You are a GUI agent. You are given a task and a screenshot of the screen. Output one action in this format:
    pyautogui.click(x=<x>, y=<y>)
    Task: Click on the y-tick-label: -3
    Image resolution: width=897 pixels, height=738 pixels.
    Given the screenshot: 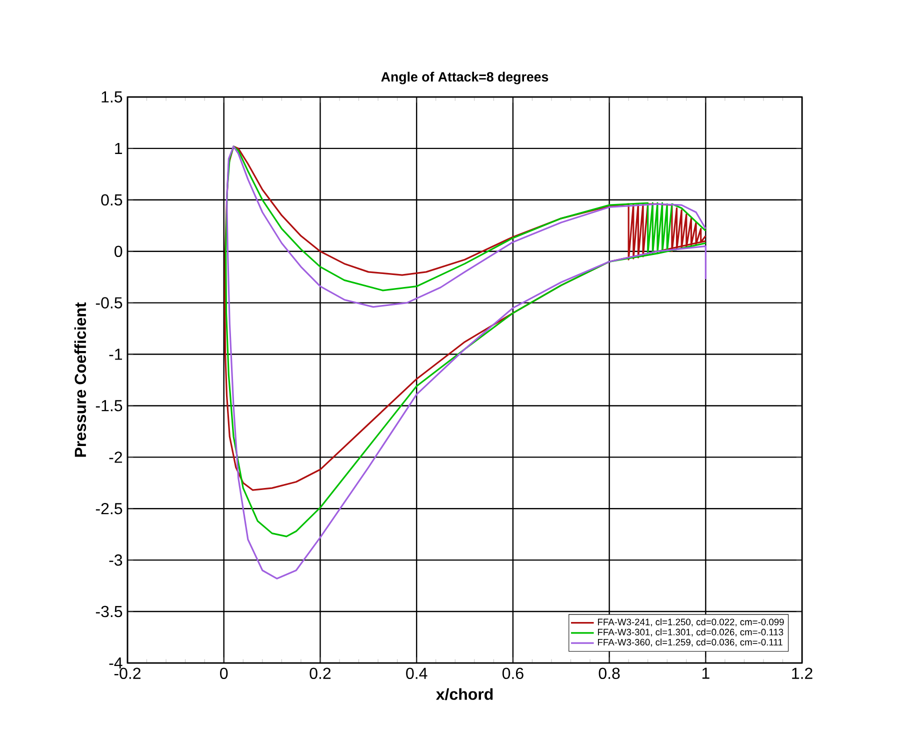 What is the action you would take?
    pyautogui.click(x=115, y=560)
    